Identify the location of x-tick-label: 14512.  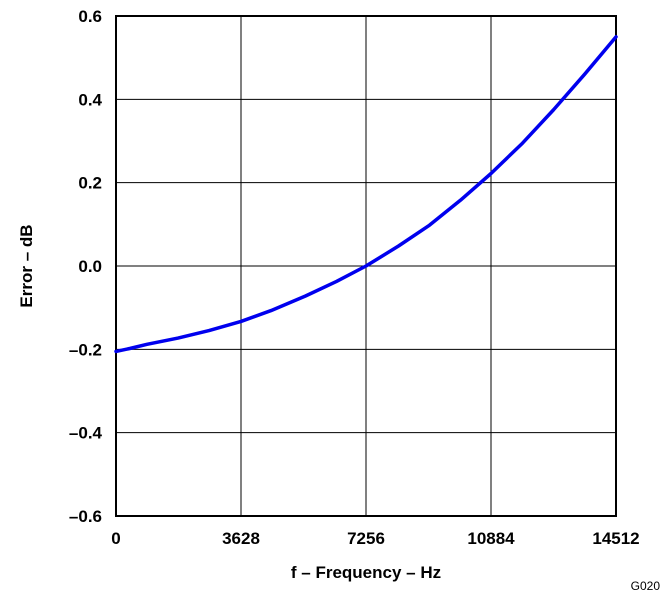
(615, 538).